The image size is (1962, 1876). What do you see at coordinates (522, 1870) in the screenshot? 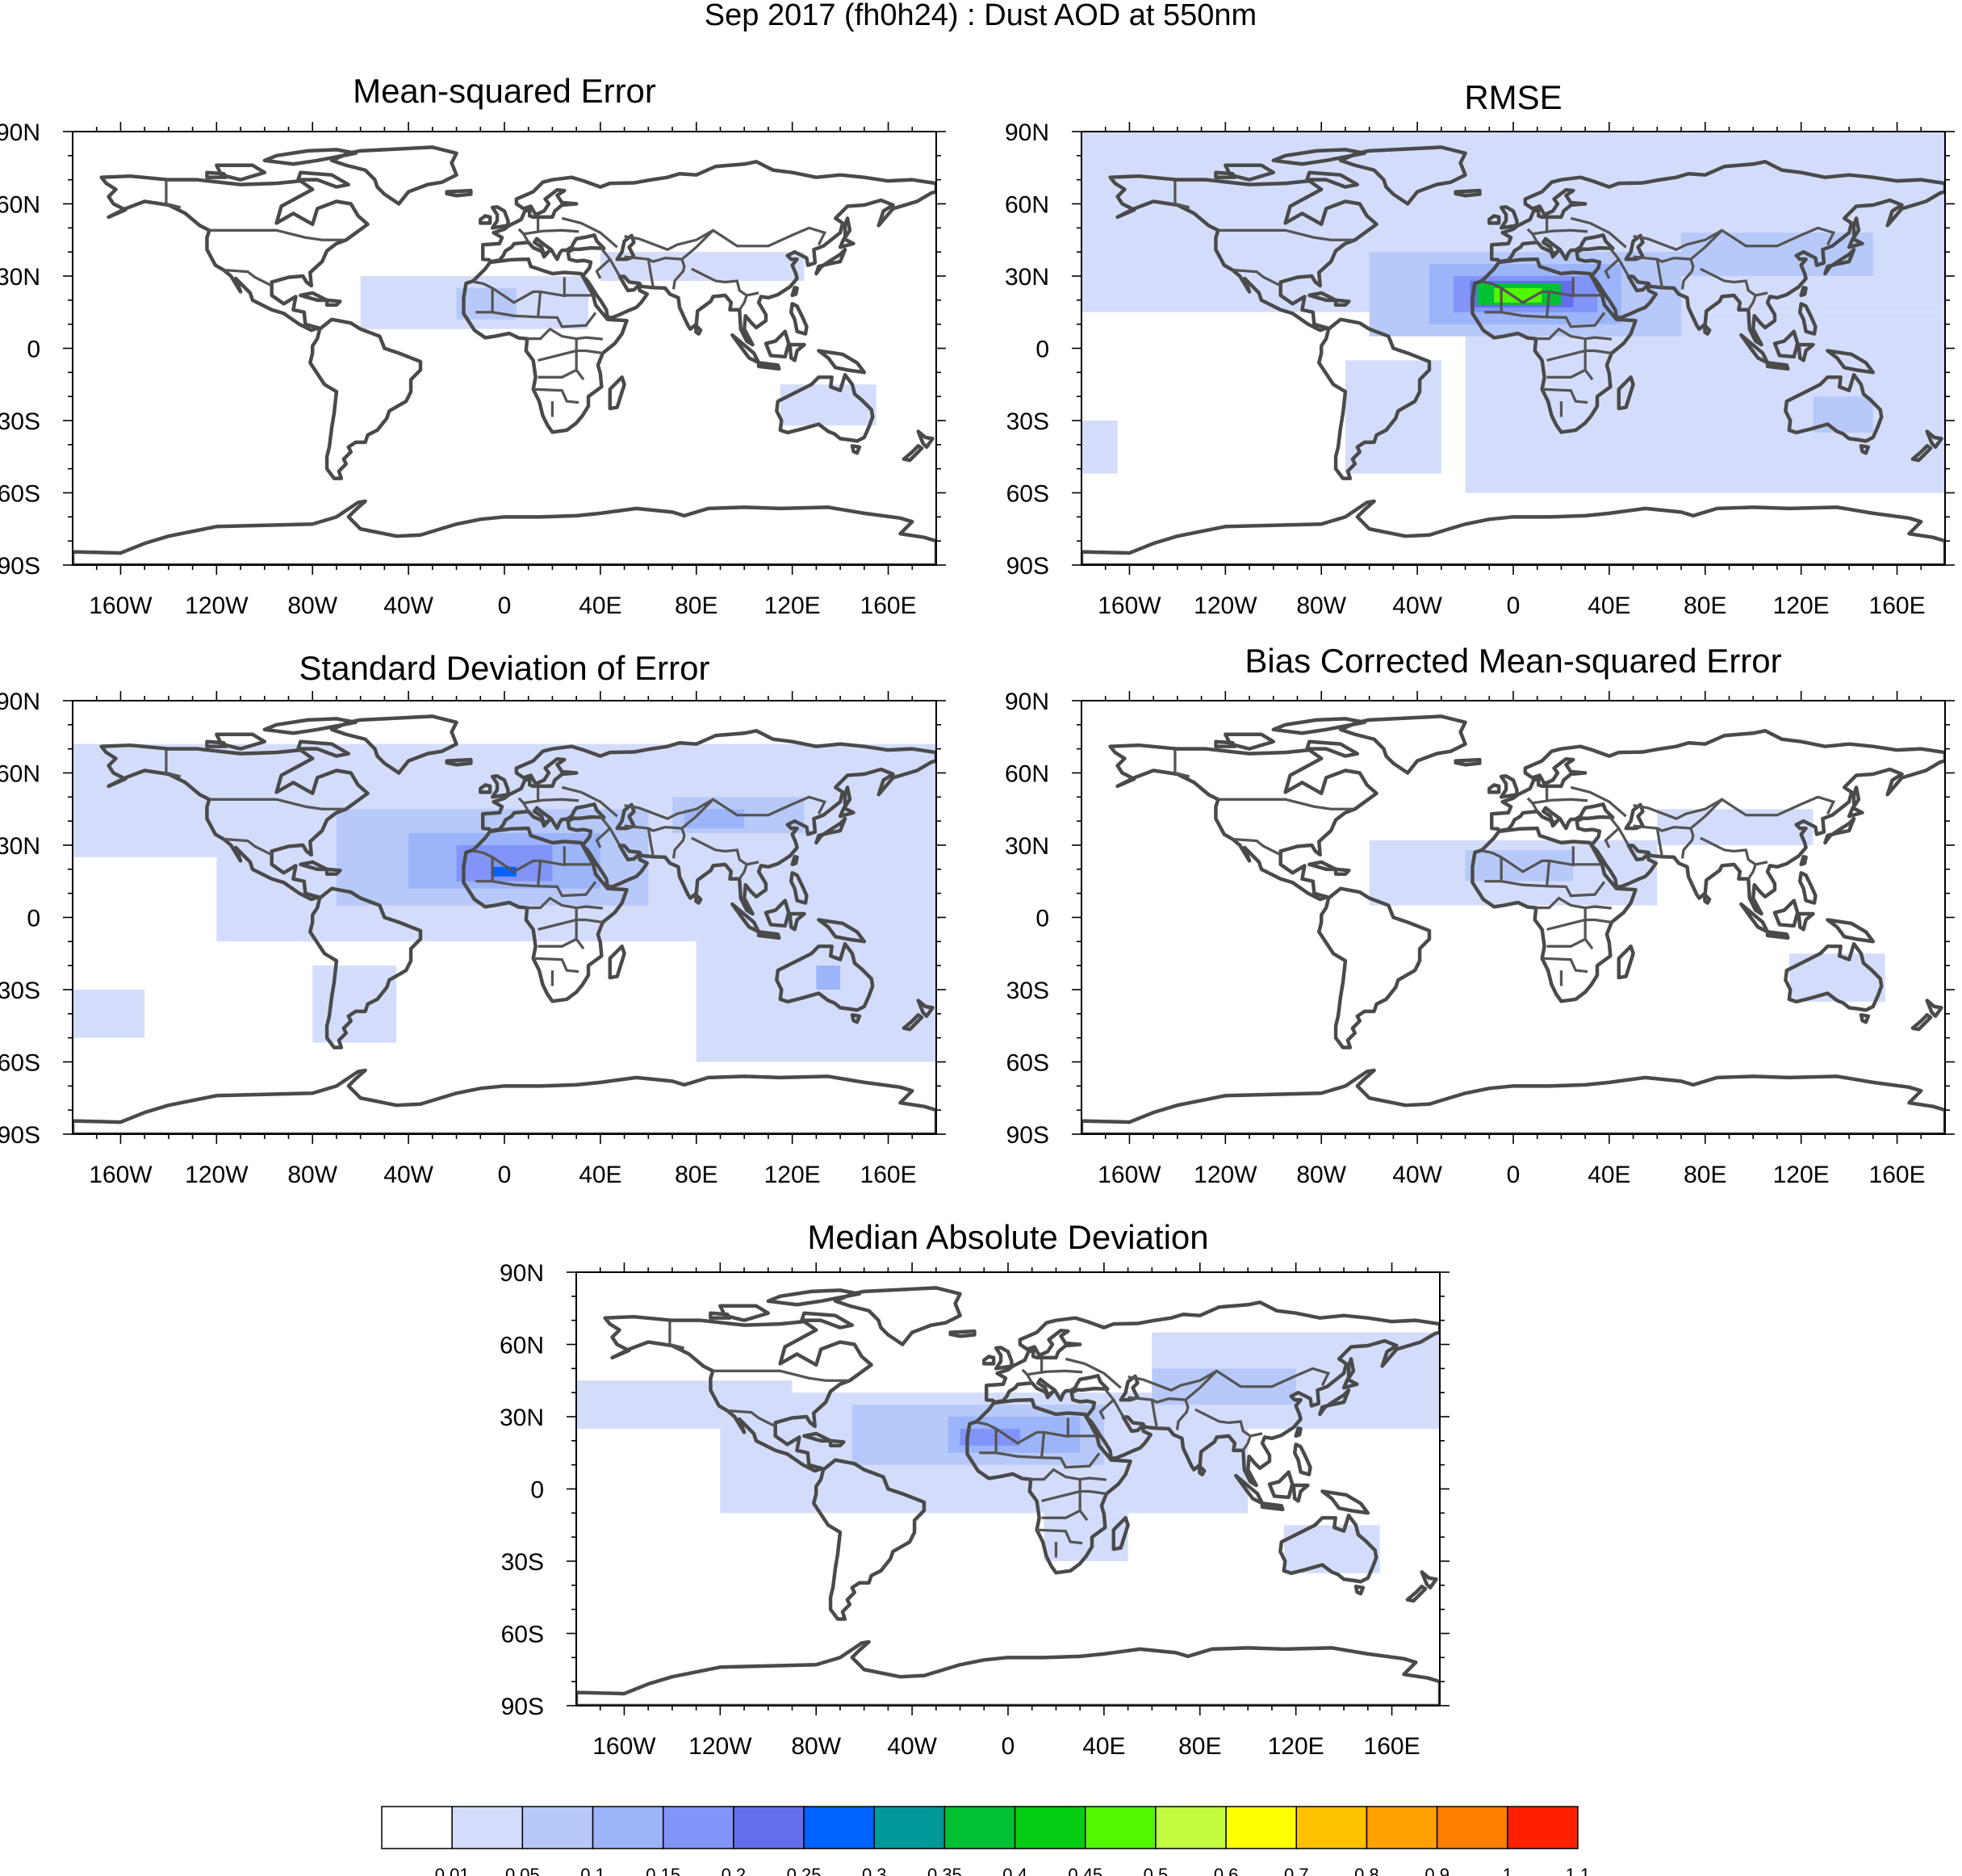
I see `colorbar-label: 0.05` at bounding box center [522, 1870].